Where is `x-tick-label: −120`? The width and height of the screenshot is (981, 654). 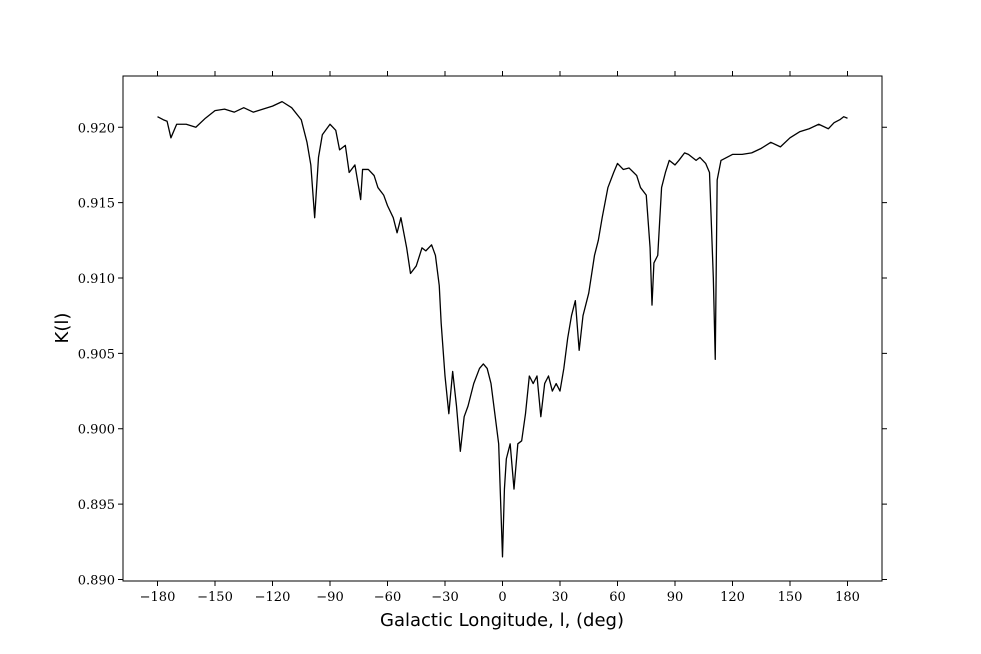
x-tick-label: −120 is located at coordinates (273, 597).